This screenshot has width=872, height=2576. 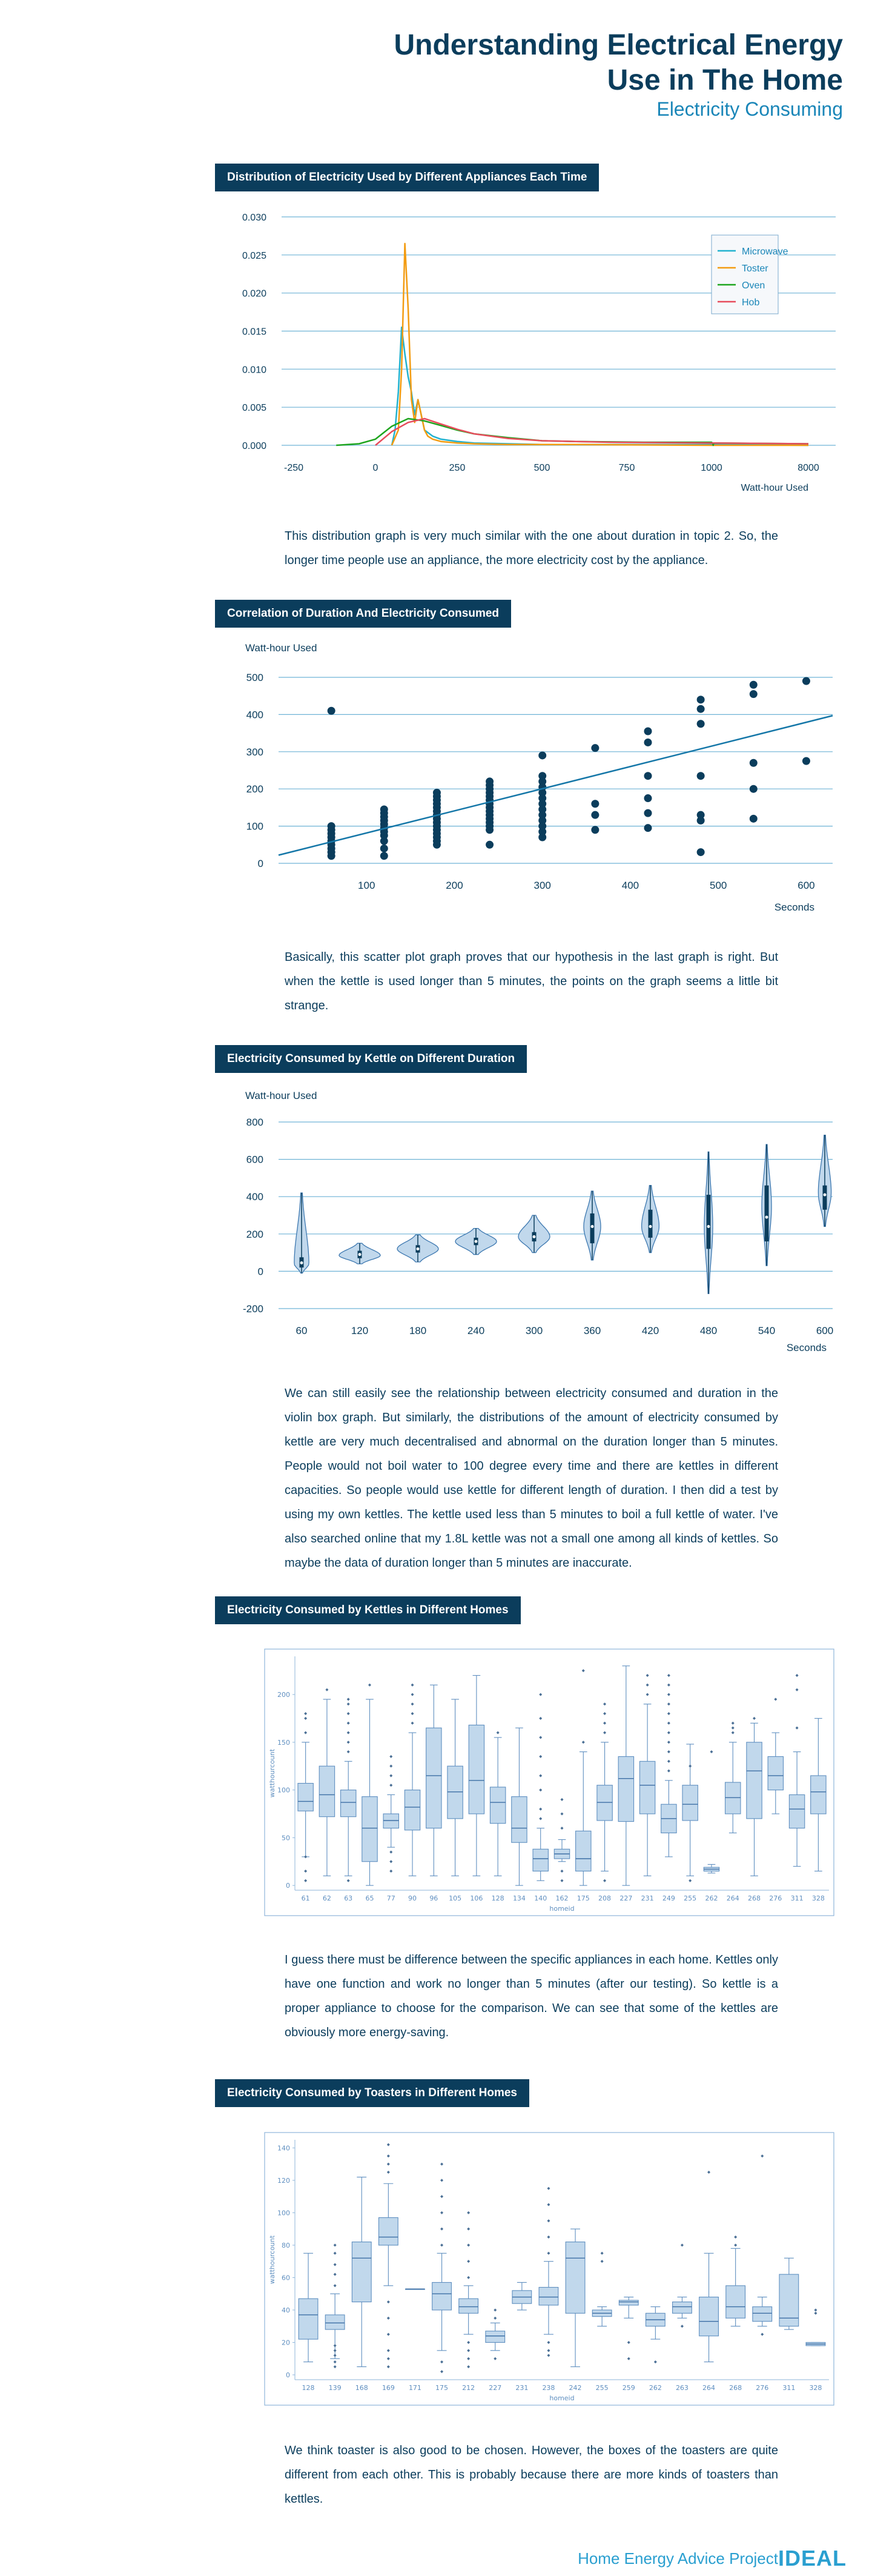 I want to click on violin-iqr-box, so click(x=824, y=1197).